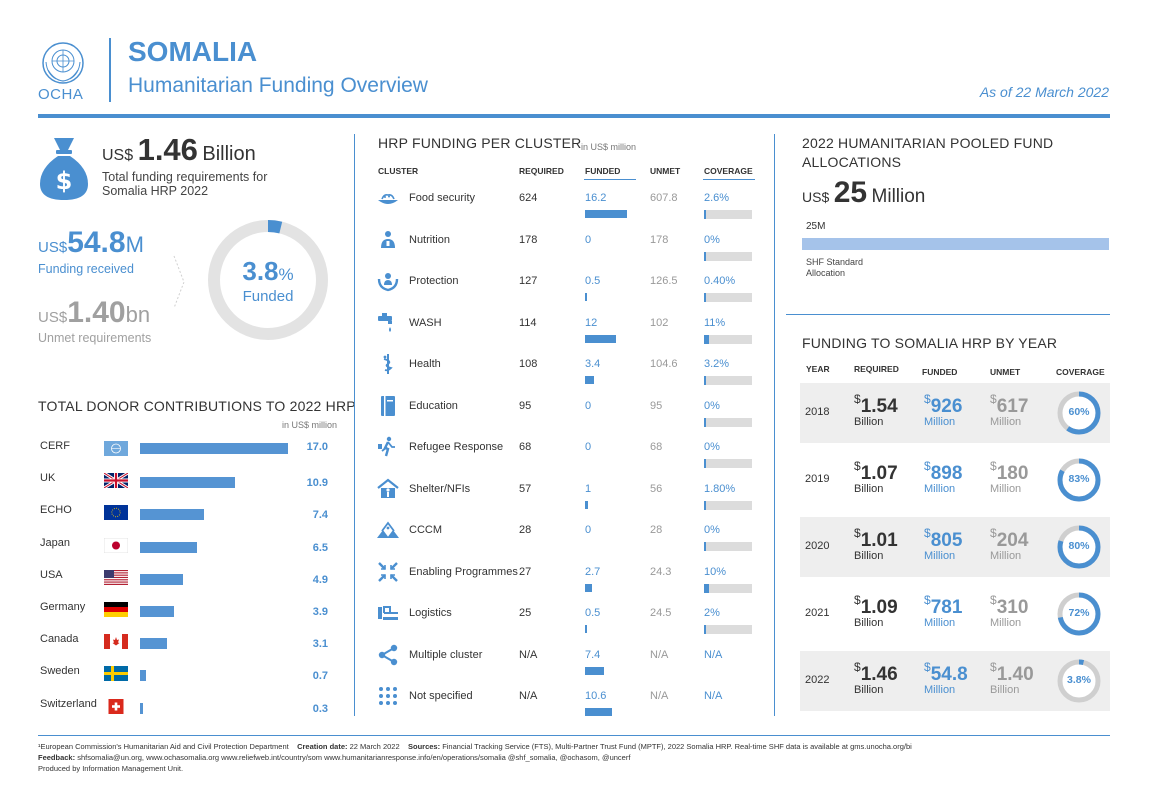 The image size is (1149, 812). What do you see at coordinates (388, 530) in the screenshot?
I see `cccm-icon` at bounding box center [388, 530].